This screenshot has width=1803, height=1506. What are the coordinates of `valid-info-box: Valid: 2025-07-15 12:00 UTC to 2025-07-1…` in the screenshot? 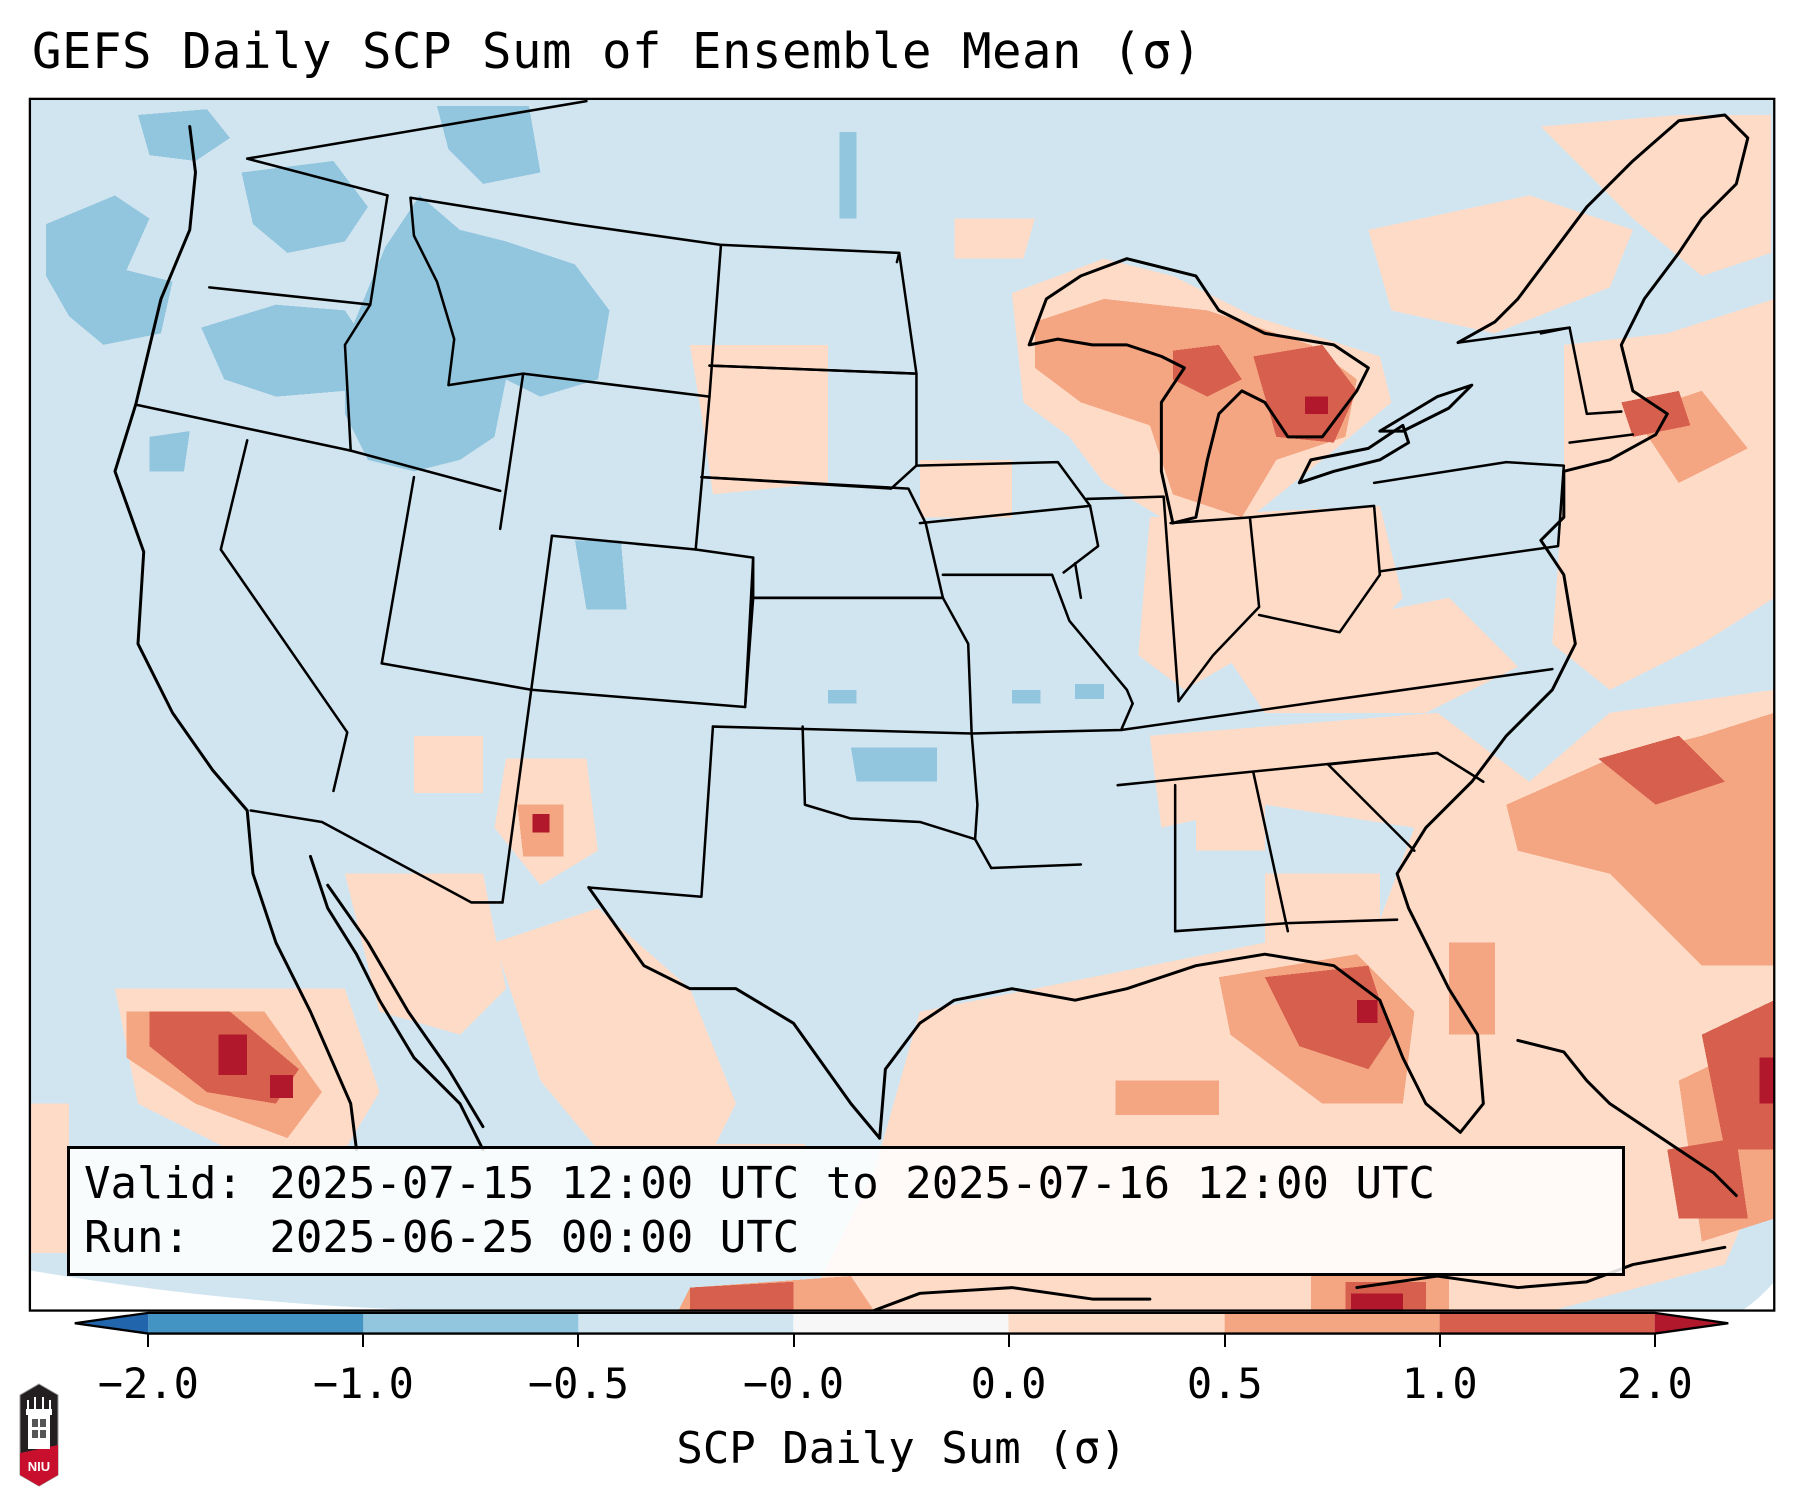 It's located at (846, 1211).